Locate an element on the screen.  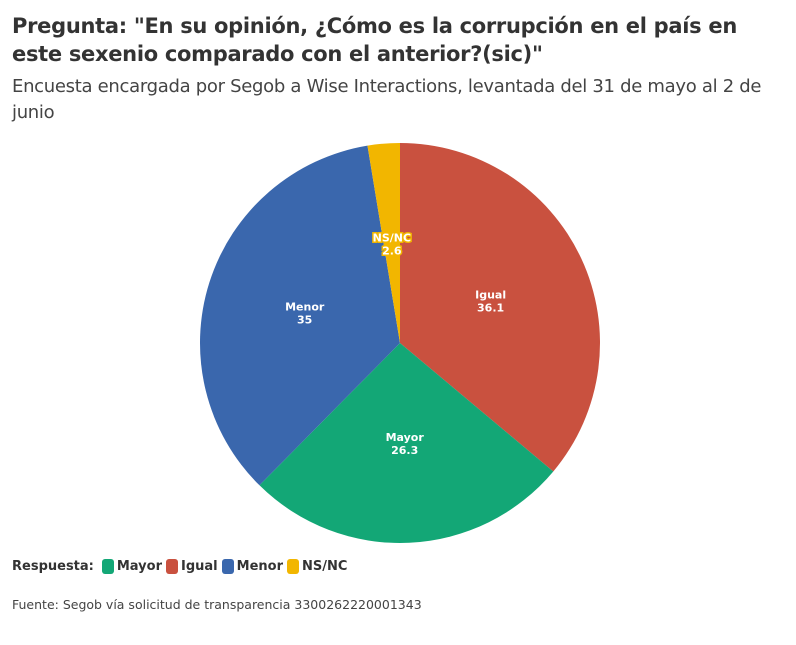
legend-item: Mayor is located at coordinates (132, 566).